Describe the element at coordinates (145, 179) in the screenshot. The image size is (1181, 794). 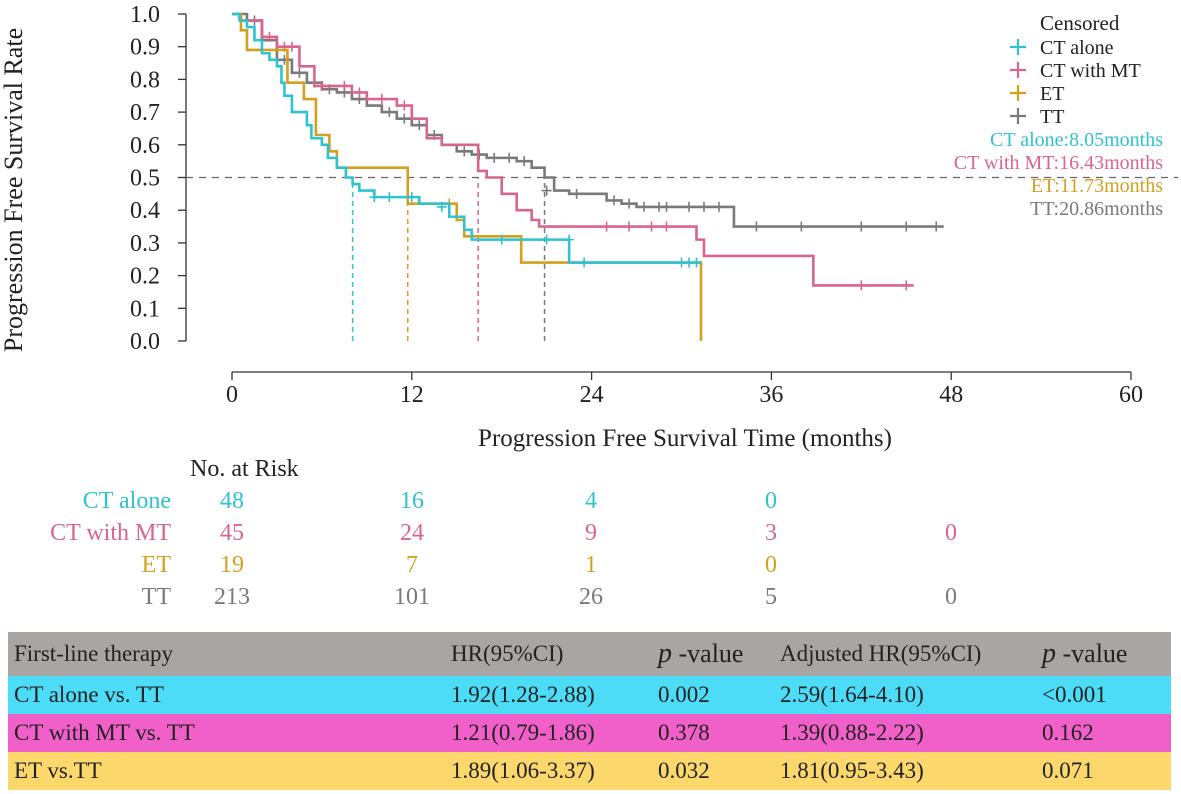
I see `y-tick-label: 0.5` at that location.